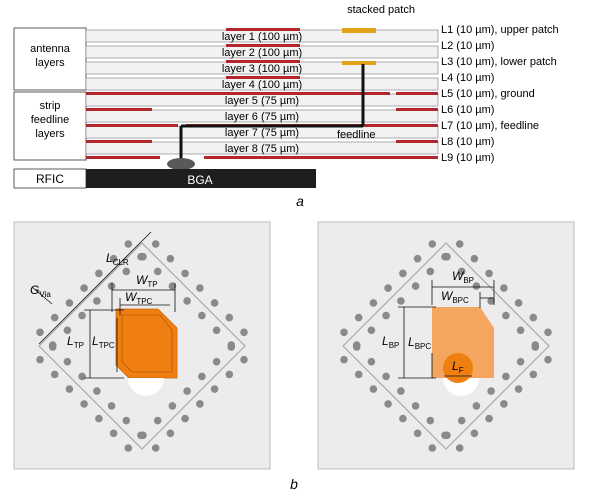 The image size is (592, 497). I want to click on antenna-layers-label-1: antenna, so click(50, 49).